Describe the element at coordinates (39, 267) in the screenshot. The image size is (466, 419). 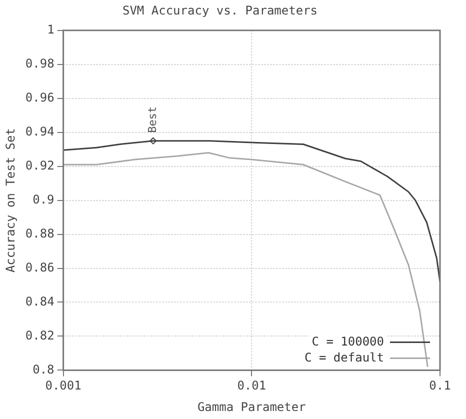
I see `y-tick-label: 0.86` at that location.